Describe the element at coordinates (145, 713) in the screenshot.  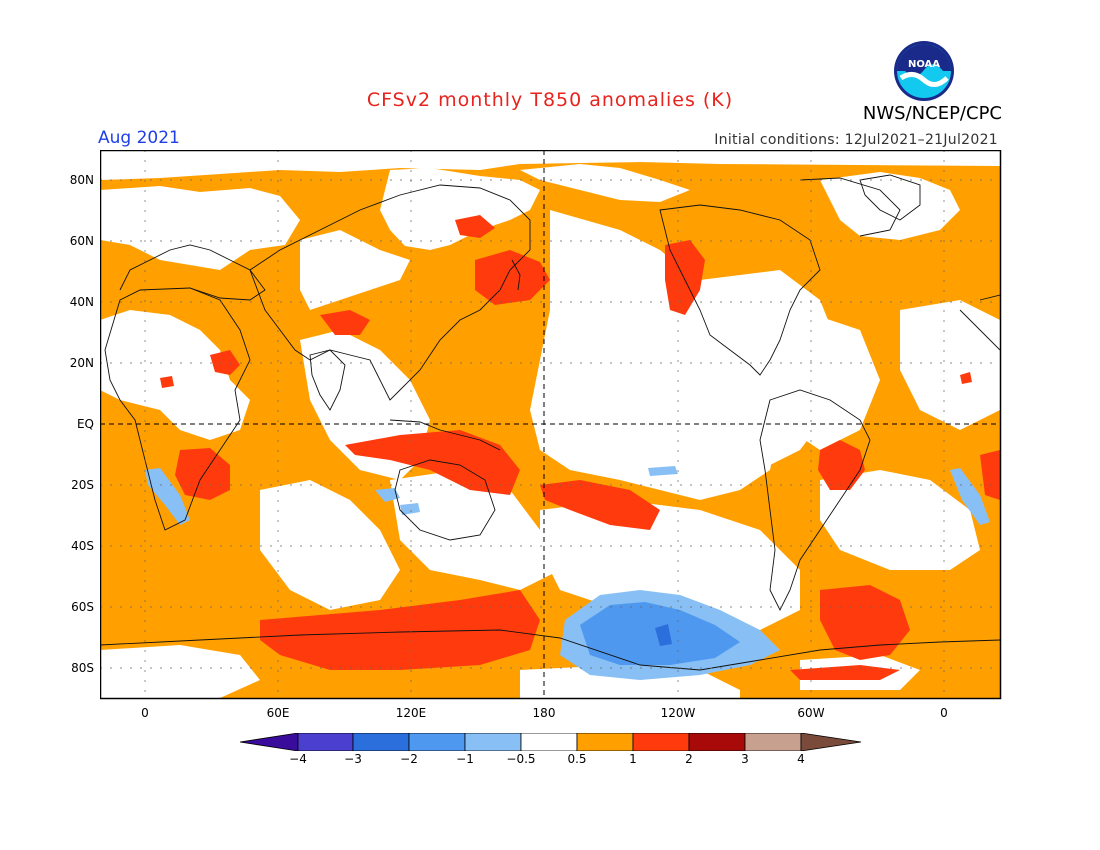
I see `lon-label-0: 0` at that location.